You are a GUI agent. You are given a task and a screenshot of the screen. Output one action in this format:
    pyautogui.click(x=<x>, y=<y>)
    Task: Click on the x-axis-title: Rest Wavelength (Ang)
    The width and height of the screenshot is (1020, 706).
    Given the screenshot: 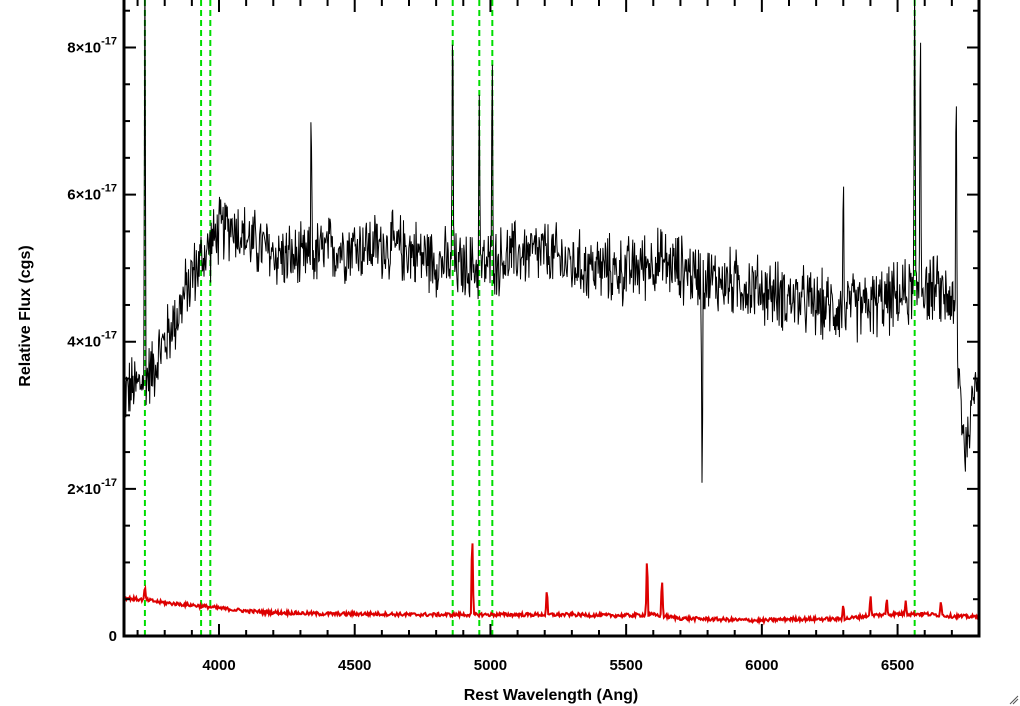 What is the action you would take?
    pyautogui.click(x=551, y=695)
    